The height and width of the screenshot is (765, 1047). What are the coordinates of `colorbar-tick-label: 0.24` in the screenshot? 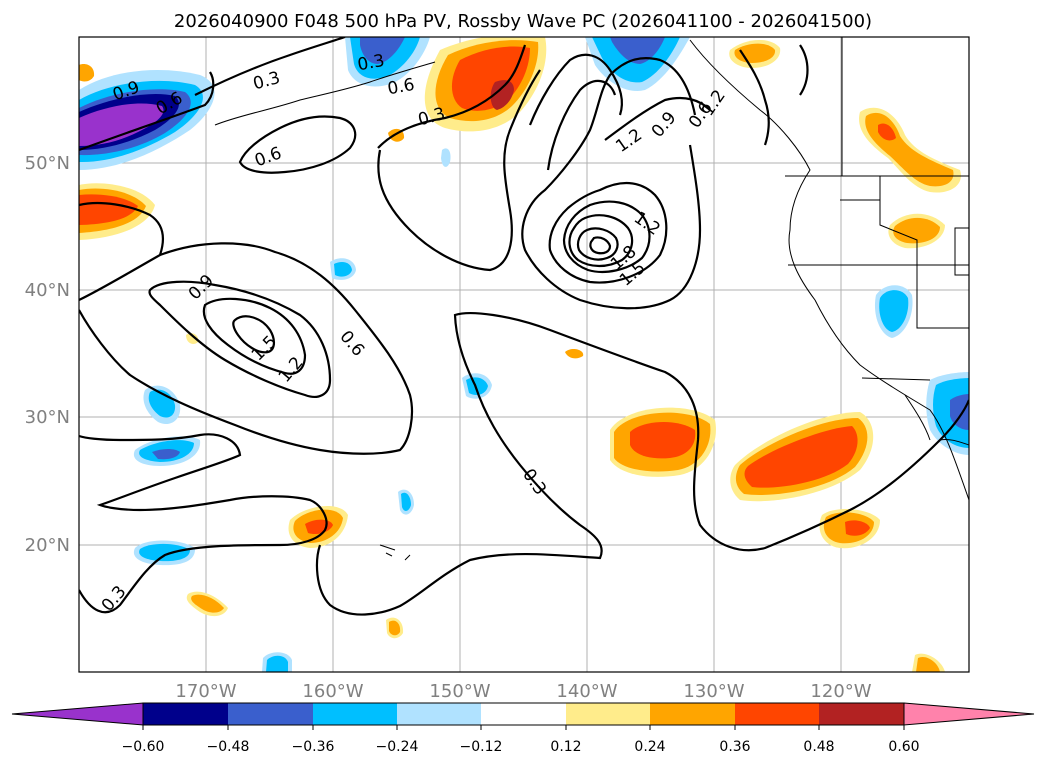 It's located at (649, 747).